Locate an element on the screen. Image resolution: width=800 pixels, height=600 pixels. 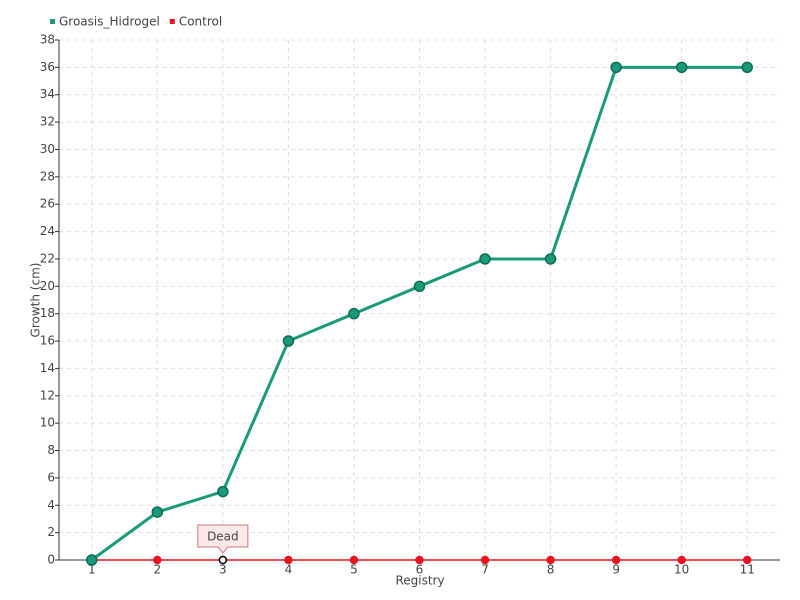
y-tick-label: 36 is located at coordinates (47, 67).